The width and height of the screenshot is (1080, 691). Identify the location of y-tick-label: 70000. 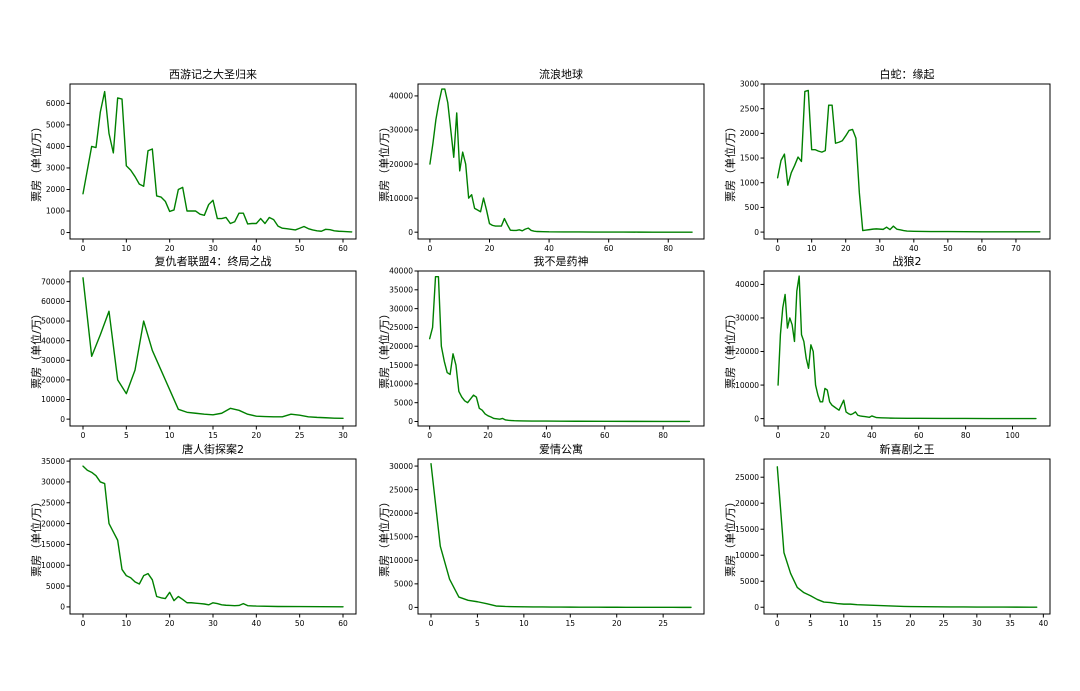
(53, 281).